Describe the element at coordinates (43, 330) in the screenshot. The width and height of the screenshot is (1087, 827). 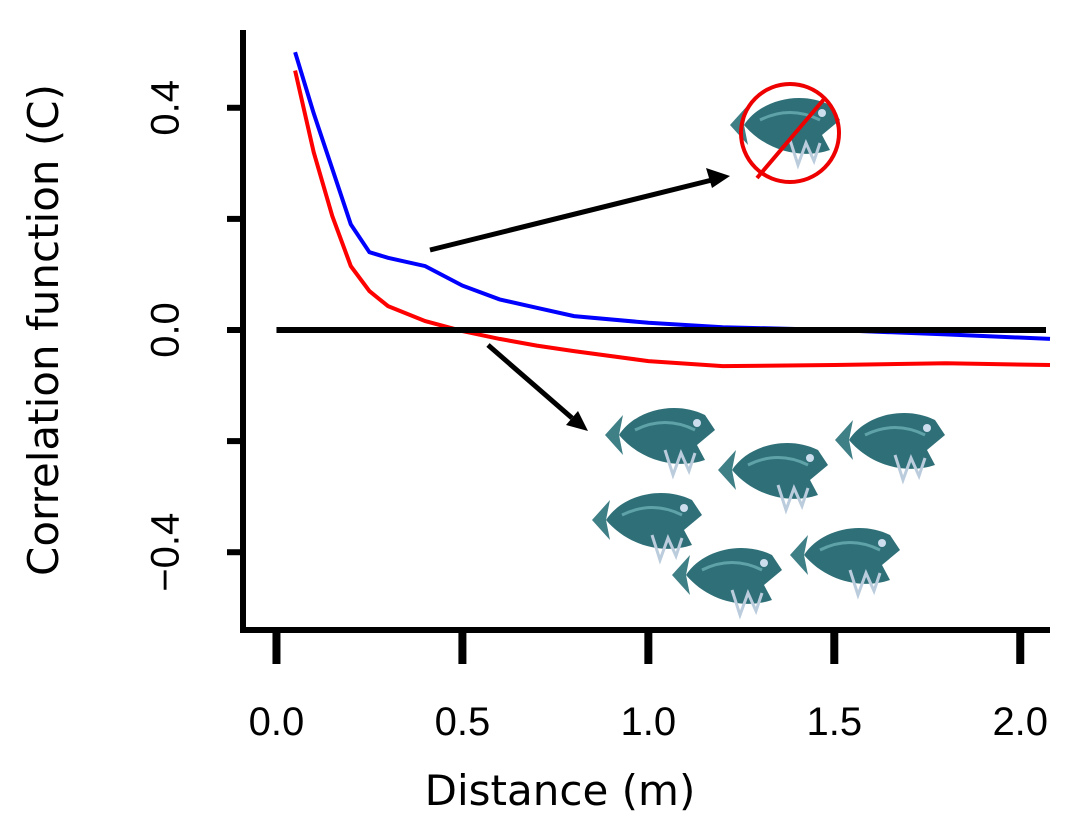
I see `y-axis-title: Correlation function (C)` at that location.